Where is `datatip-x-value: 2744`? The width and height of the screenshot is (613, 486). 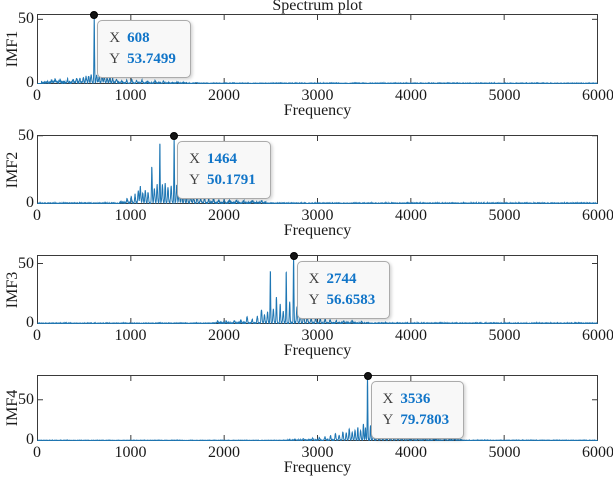
datatip-x-value: 2744 is located at coordinates (341, 278).